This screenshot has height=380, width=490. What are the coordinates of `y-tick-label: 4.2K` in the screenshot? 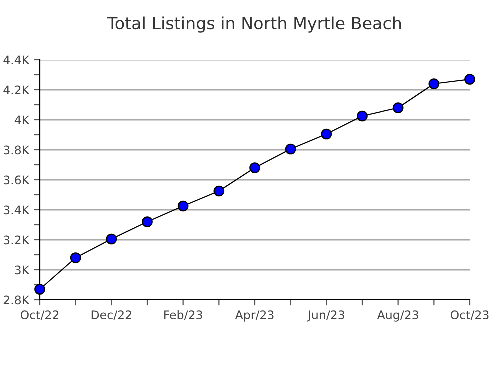 It's located at (17, 90).